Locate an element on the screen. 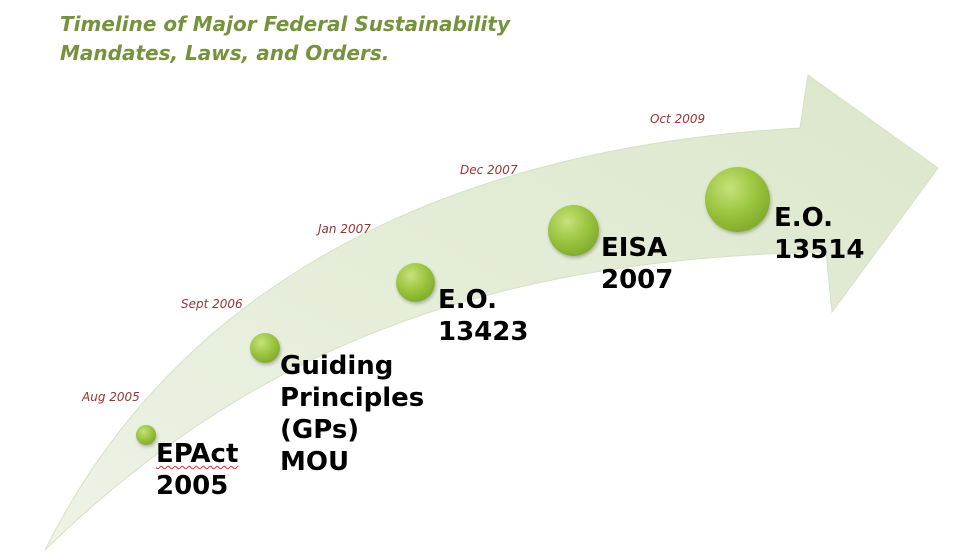  milestone-label-line: Principles is located at coordinates (352, 398).